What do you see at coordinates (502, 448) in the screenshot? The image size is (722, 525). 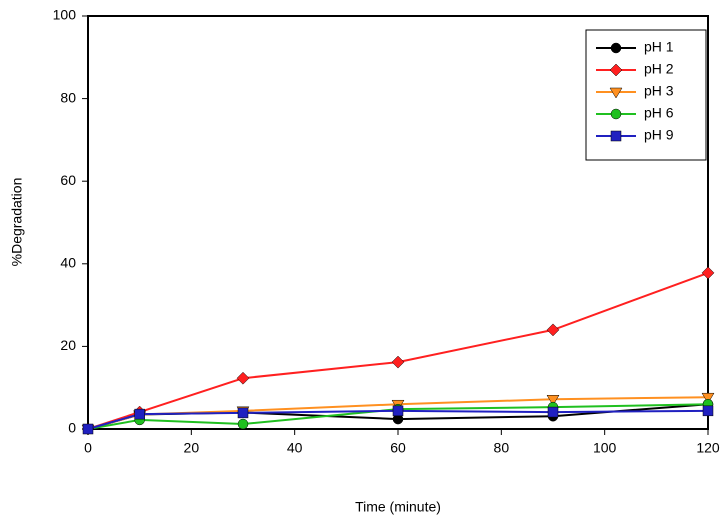 I see `x-tick-label: 80` at bounding box center [502, 448].